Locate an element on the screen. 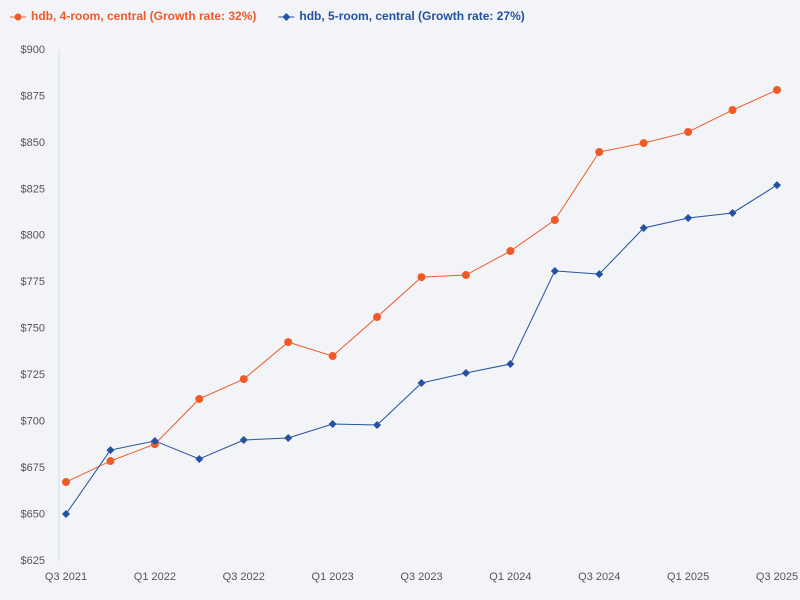 Image resolution: width=800 pixels, height=600 pixels. y-tick-label: $775 is located at coordinates (33, 282).